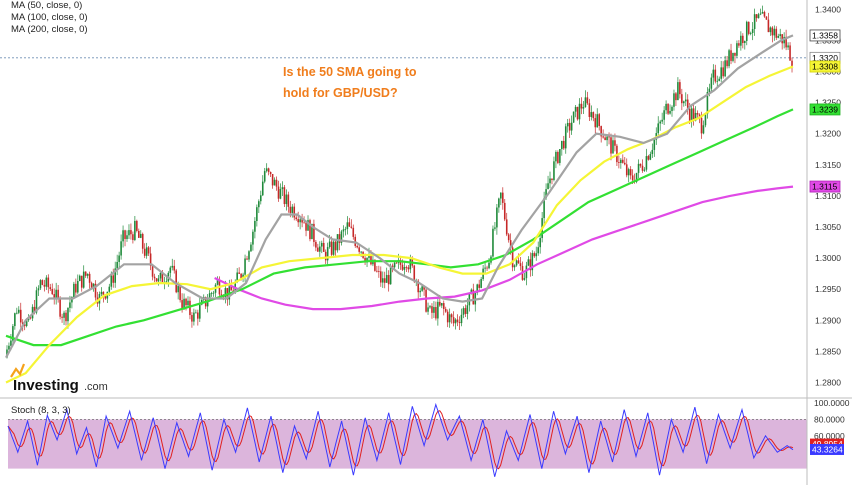  I want to click on annotation-line-2: hold for GBP/USD?, so click(340, 93).